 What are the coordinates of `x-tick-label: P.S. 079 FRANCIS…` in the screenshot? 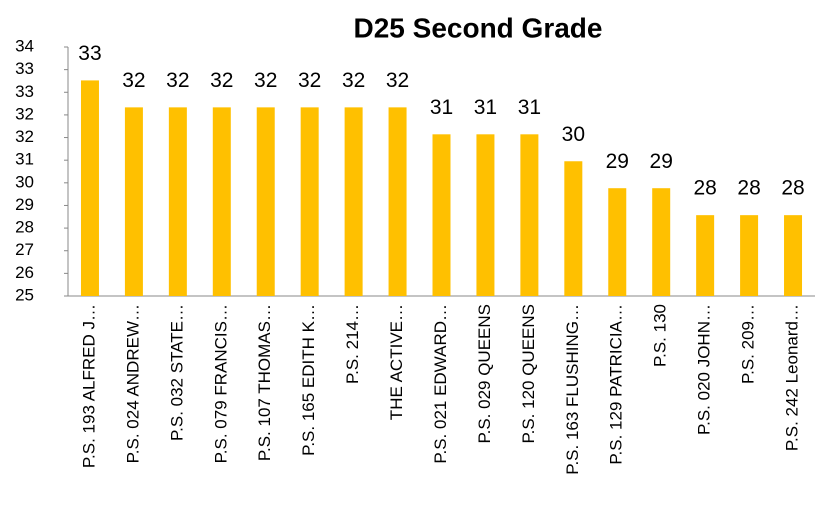 It's located at (220, 383).